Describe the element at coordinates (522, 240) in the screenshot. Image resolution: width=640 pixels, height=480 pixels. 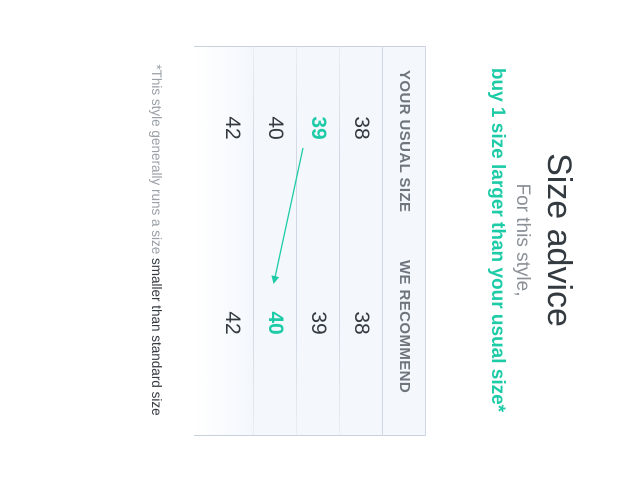
I see `subtitle: For this style,` at that location.